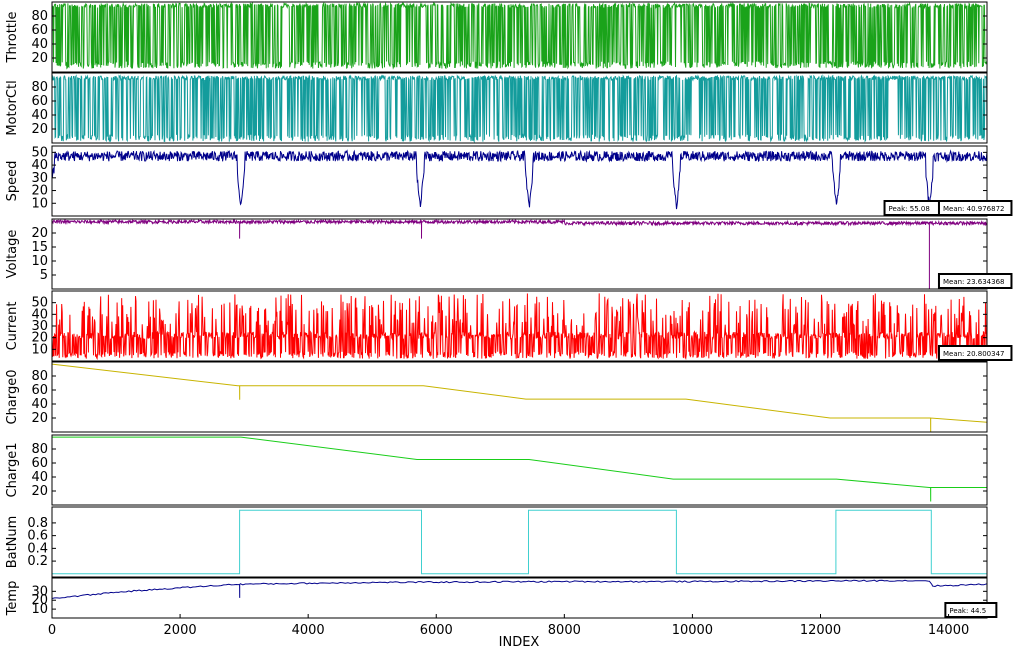 The image size is (1024, 651). I want to click on x-tick-label: 0, so click(52, 630).